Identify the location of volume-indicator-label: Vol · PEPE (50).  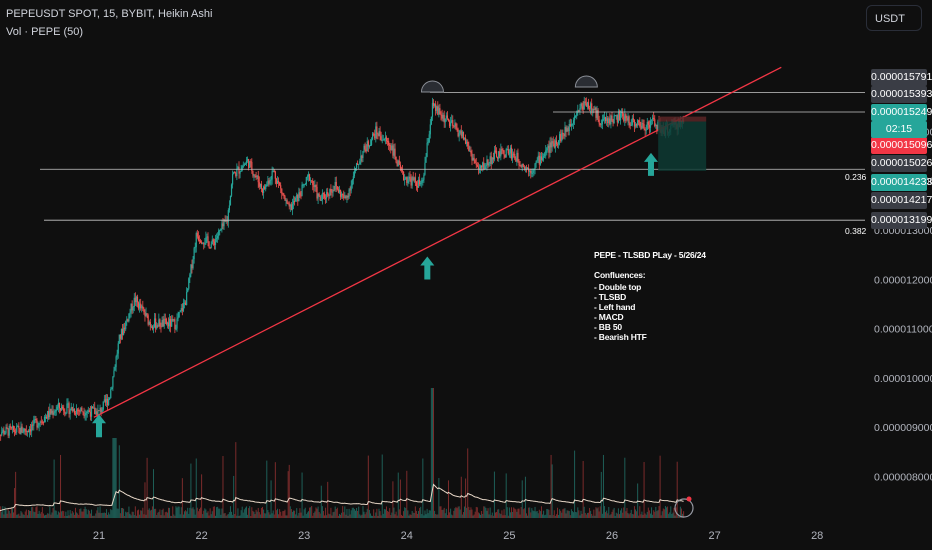
(45, 32).